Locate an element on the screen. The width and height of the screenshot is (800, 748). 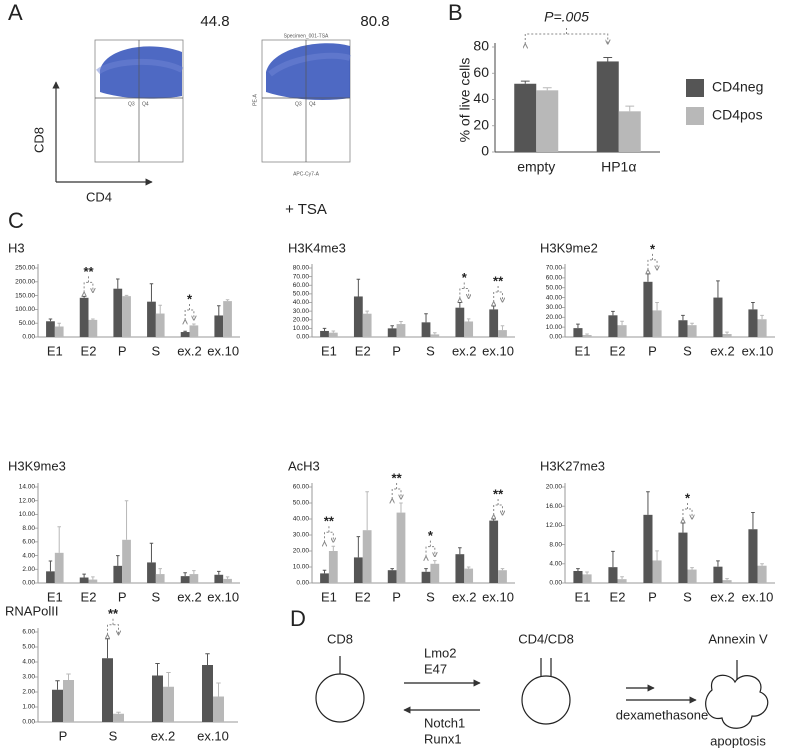
quadrant-label: Q4 is located at coordinates (145, 104).